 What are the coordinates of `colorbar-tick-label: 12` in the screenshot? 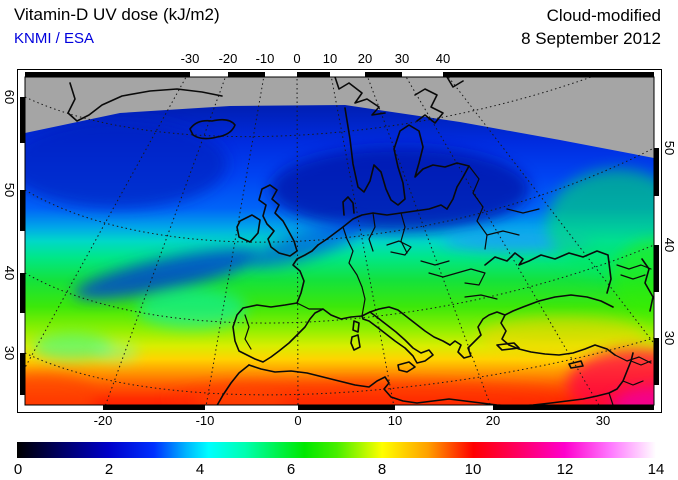 It's located at (565, 469).